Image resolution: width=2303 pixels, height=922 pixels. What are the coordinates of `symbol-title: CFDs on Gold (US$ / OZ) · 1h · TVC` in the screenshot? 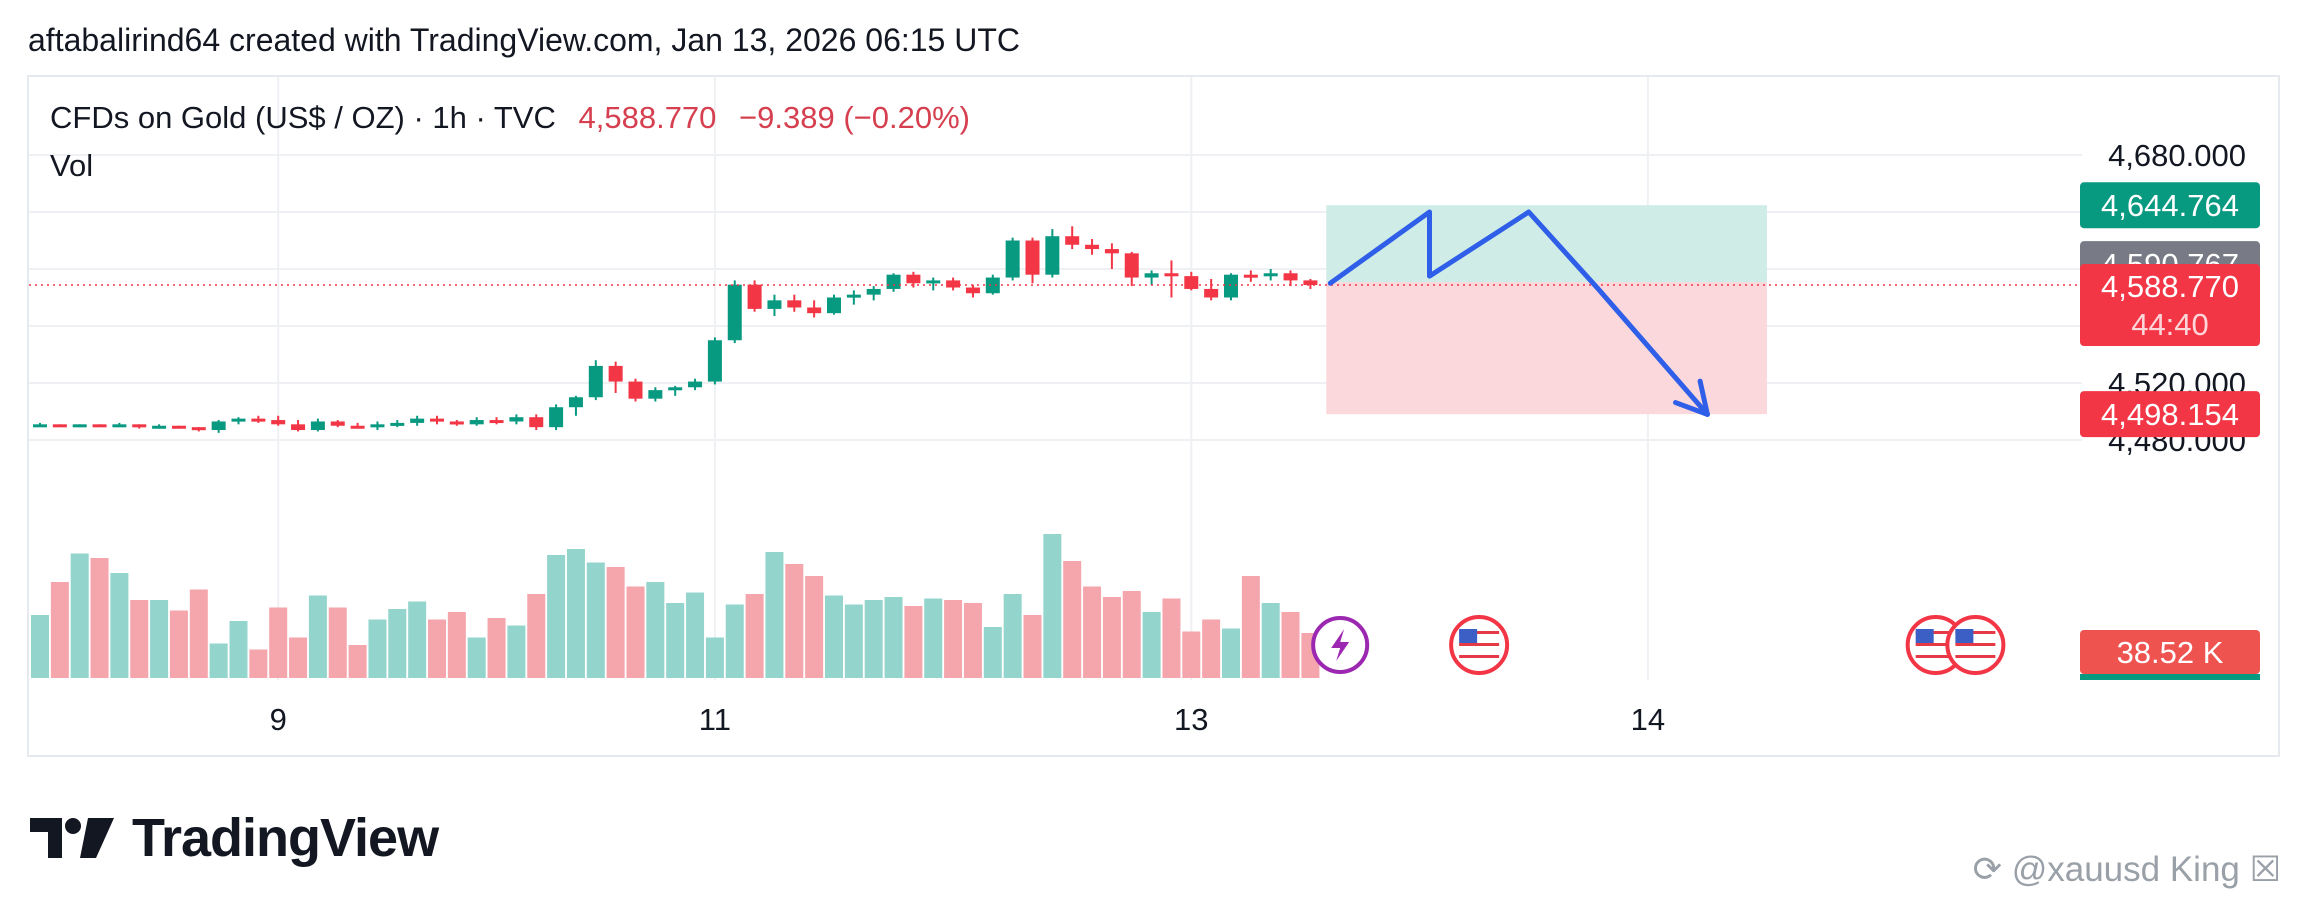 It's located at (303, 117).